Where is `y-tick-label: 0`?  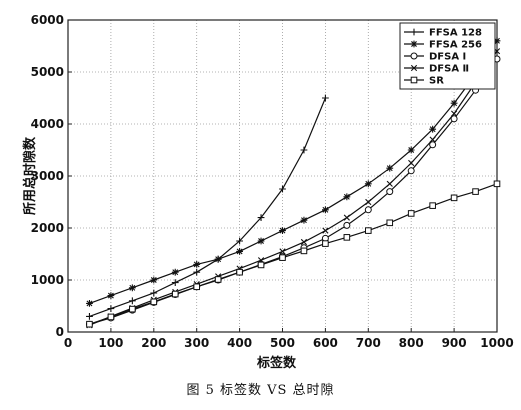
y-tick-label: 0 is located at coordinates (60, 332).